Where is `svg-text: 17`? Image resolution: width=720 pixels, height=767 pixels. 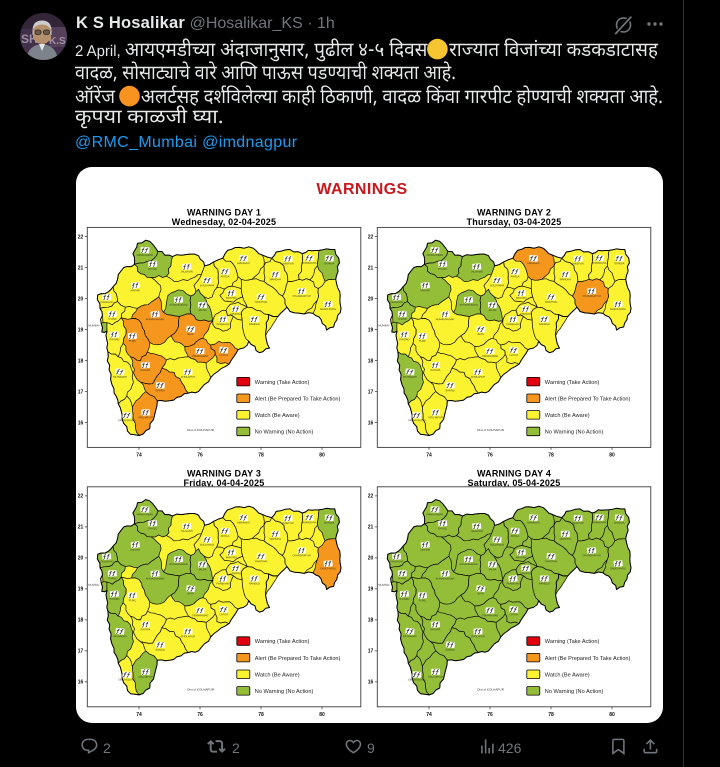 svg-text: 17 is located at coordinates (371, 652).